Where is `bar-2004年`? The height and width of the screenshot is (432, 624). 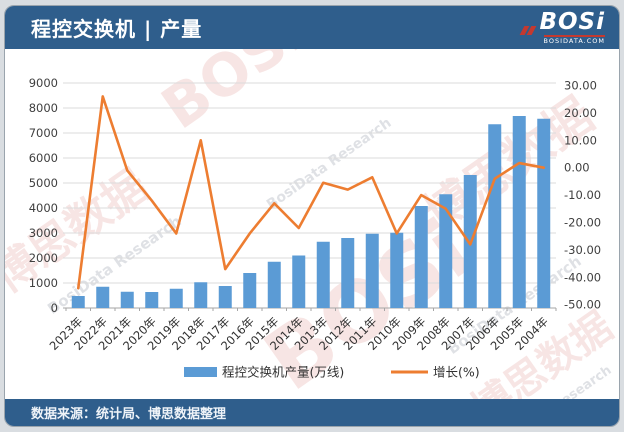 bar-2004年 is located at coordinates (544, 213).